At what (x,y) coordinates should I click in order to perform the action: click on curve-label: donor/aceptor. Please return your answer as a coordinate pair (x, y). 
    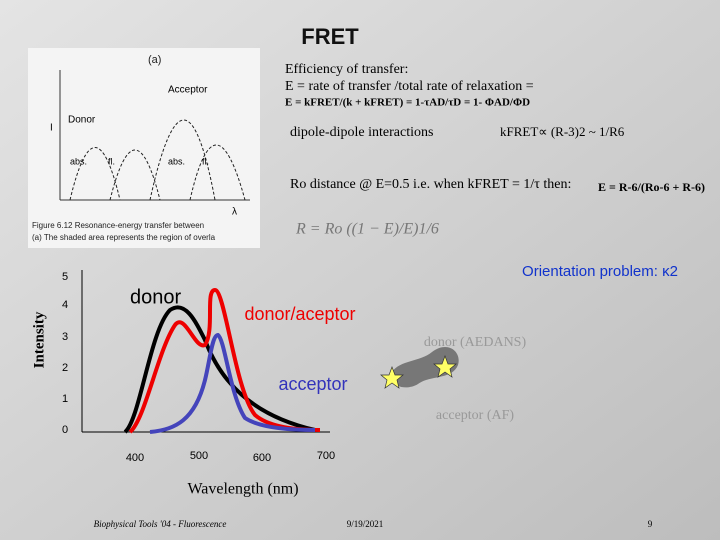
    Looking at the image, I should click on (299, 314).